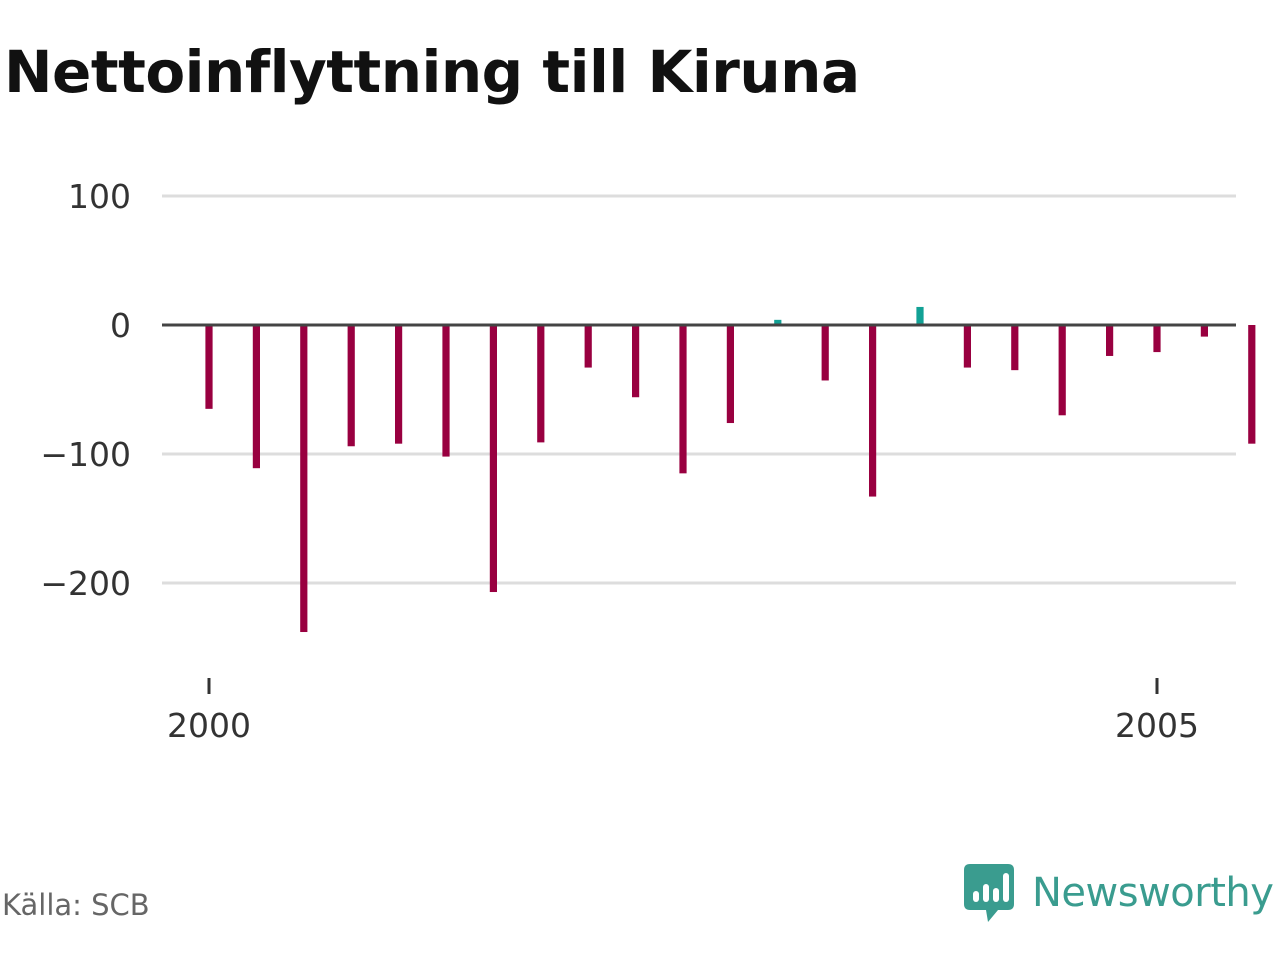 The width and height of the screenshot is (1280, 960). What do you see at coordinates (85, 583) in the screenshot?
I see `y-tick-label: −200` at bounding box center [85, 583].